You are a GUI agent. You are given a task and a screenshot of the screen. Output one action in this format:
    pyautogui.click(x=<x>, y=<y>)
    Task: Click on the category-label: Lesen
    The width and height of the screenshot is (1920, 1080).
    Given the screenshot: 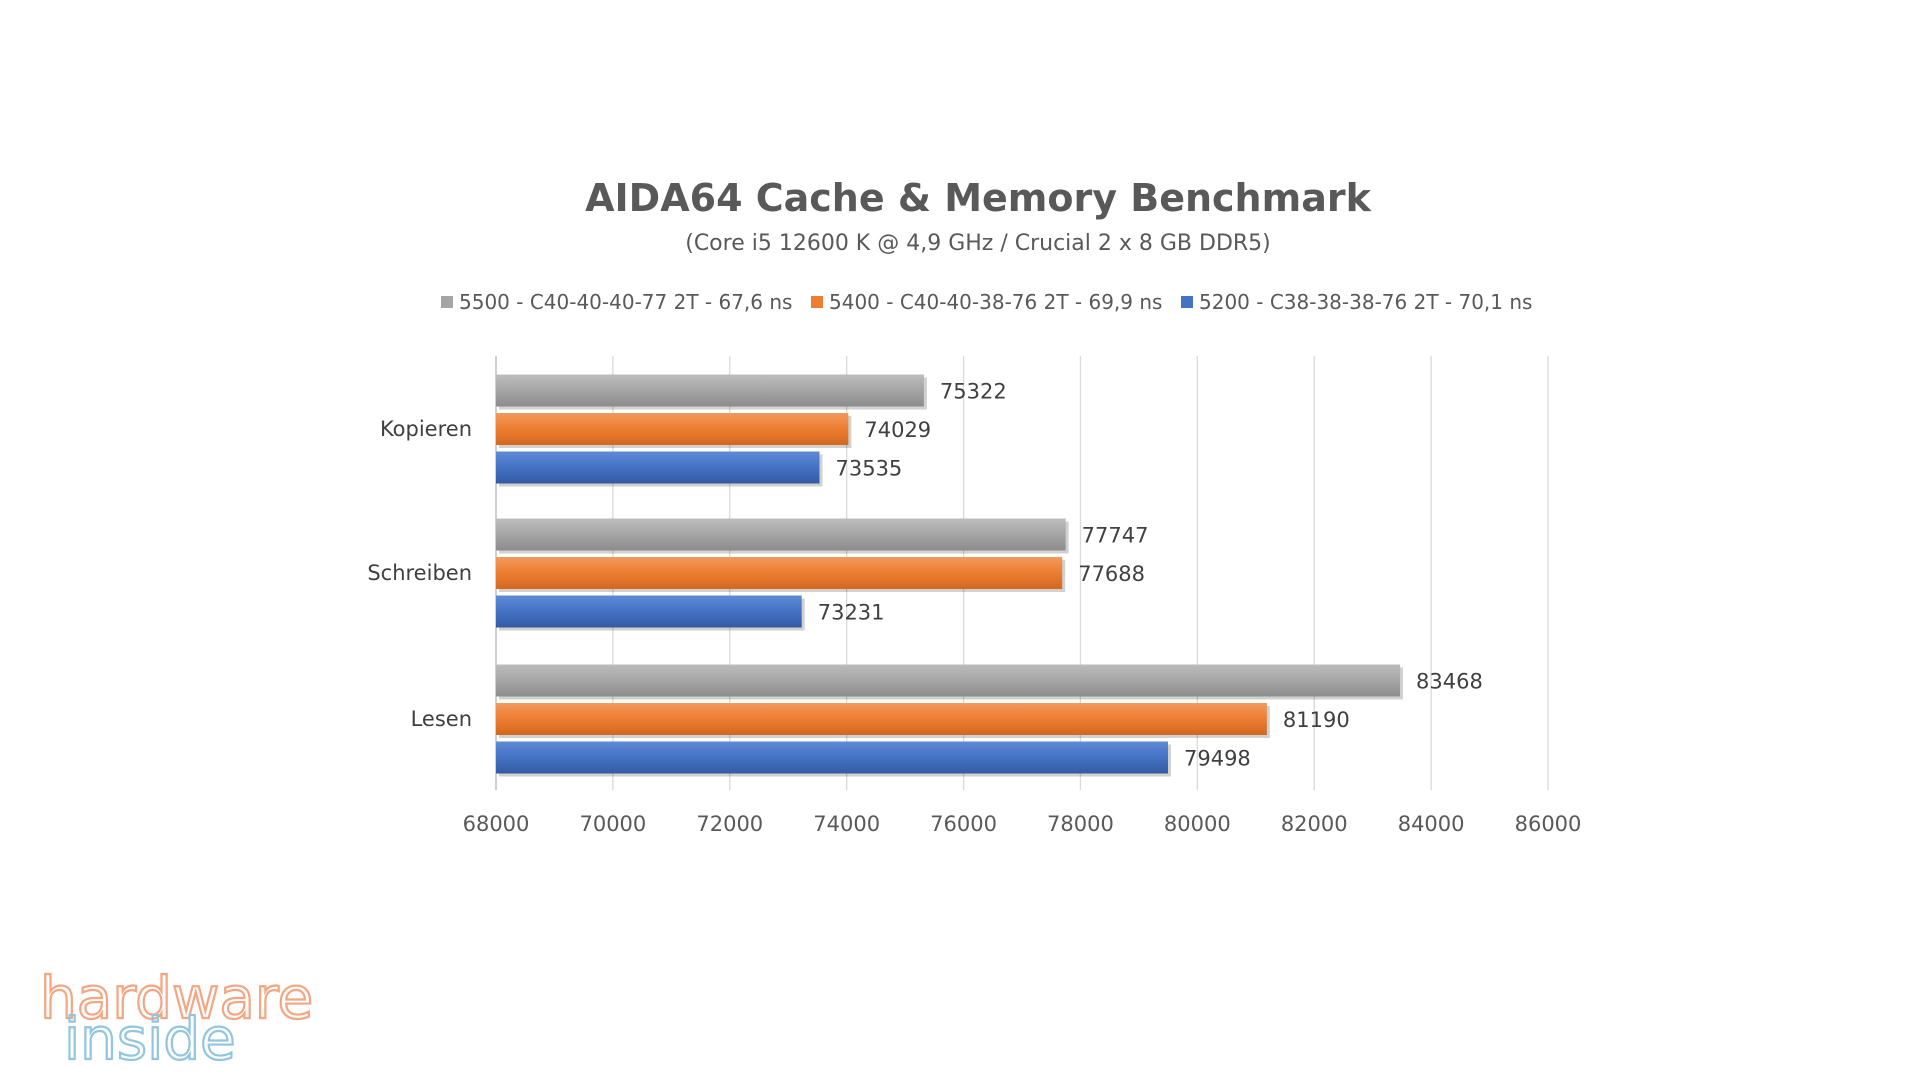 What is the action you would take?
    pyautogui.click(x=441, y=719)
    